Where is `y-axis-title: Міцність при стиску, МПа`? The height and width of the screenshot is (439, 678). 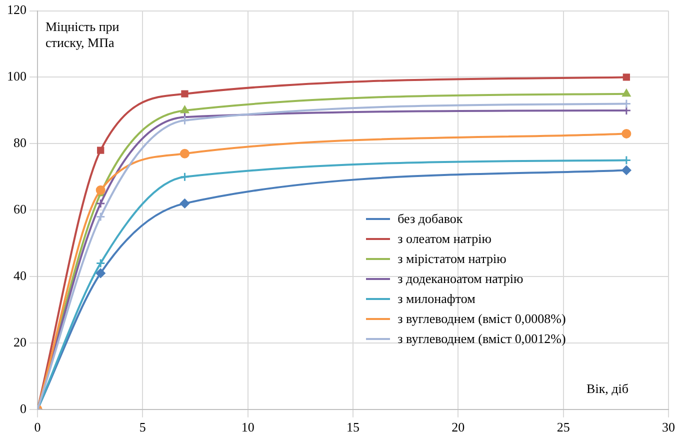
y-axis-title: Міцність при стиску, МПа is located at coordinates (83, 34).